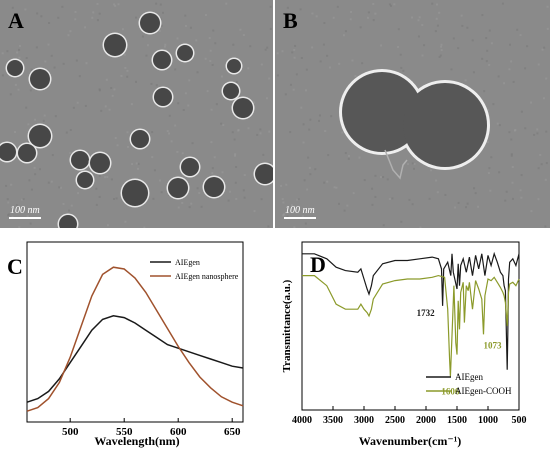 The image size is (550, 453). What do you see at coordinates (410, 441) in the screenshot?
I see `chart-d-xlabel-text: Wavenumber(cm⁻¹)` at bounding box center [410, 441].